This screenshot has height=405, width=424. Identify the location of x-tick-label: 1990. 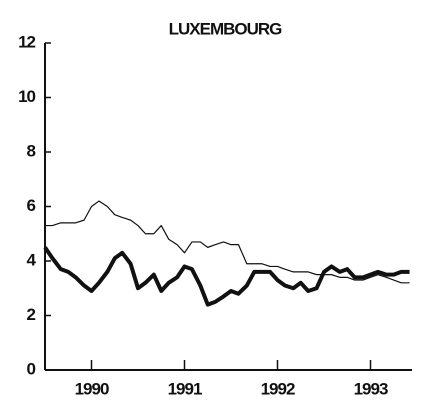
(92, 388).